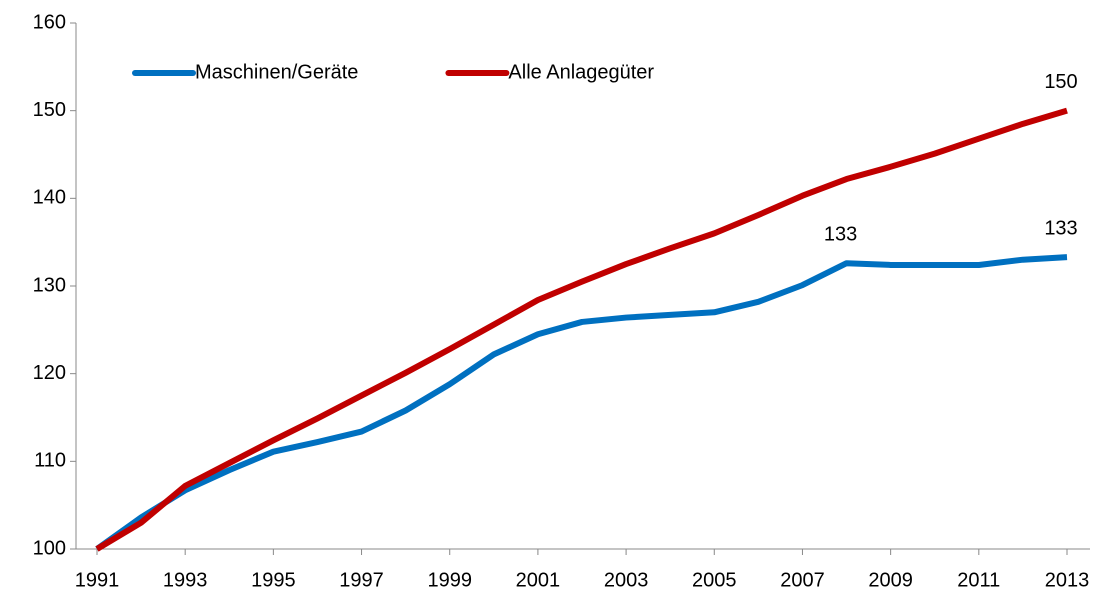  What do you see at coordinates (49, 373) in the screenshot?
I see `y-tick-label: 120` at bounding box center [49, 373].